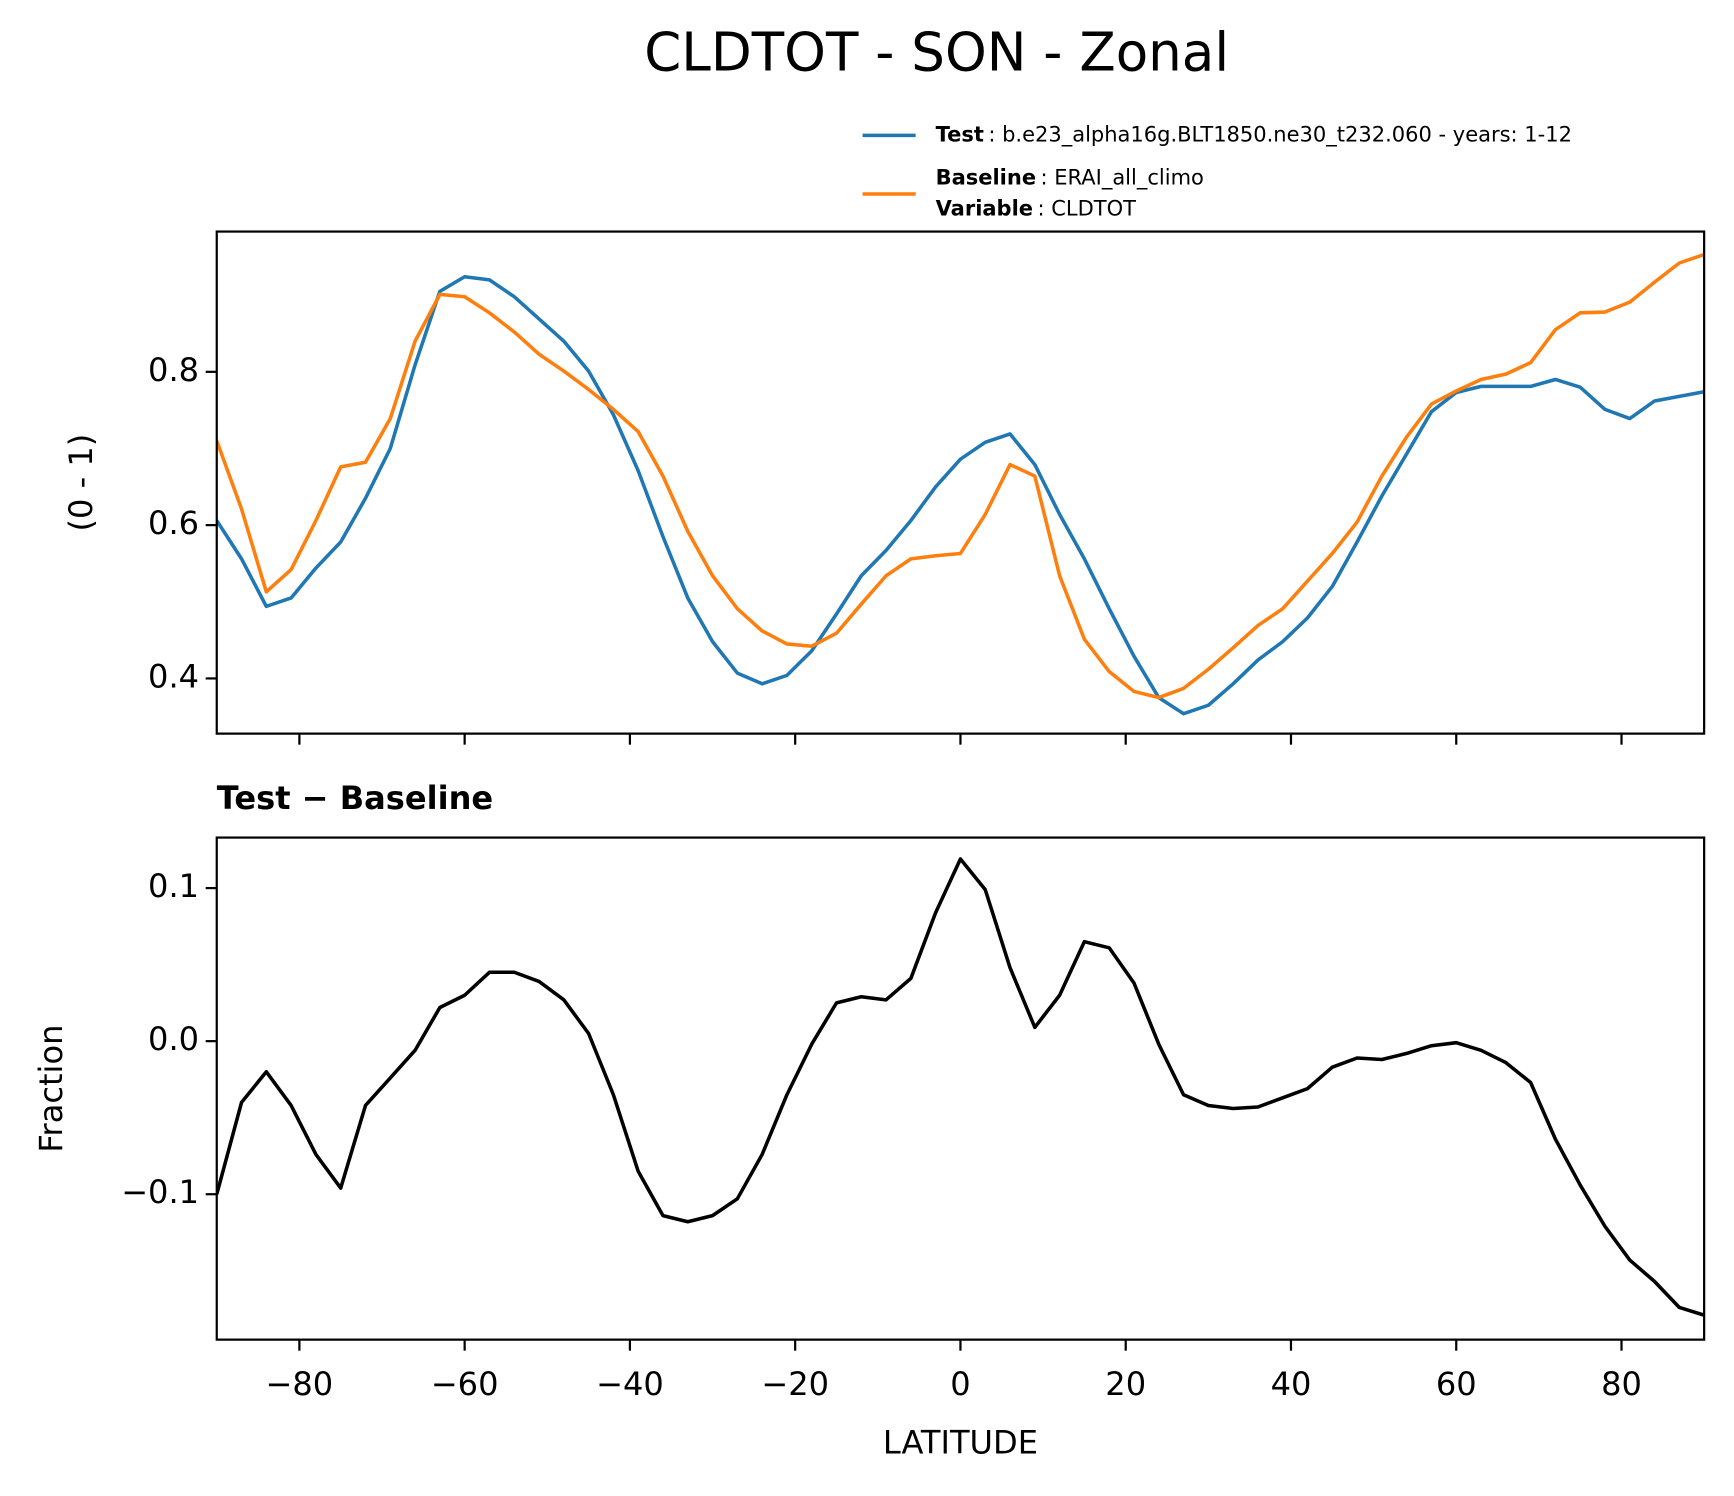 This screenshot has width=1734, height=1496. Describe the element at coordinates (173, 676) in the screenshot. I see `y-tick-label: 0.4` at that location.